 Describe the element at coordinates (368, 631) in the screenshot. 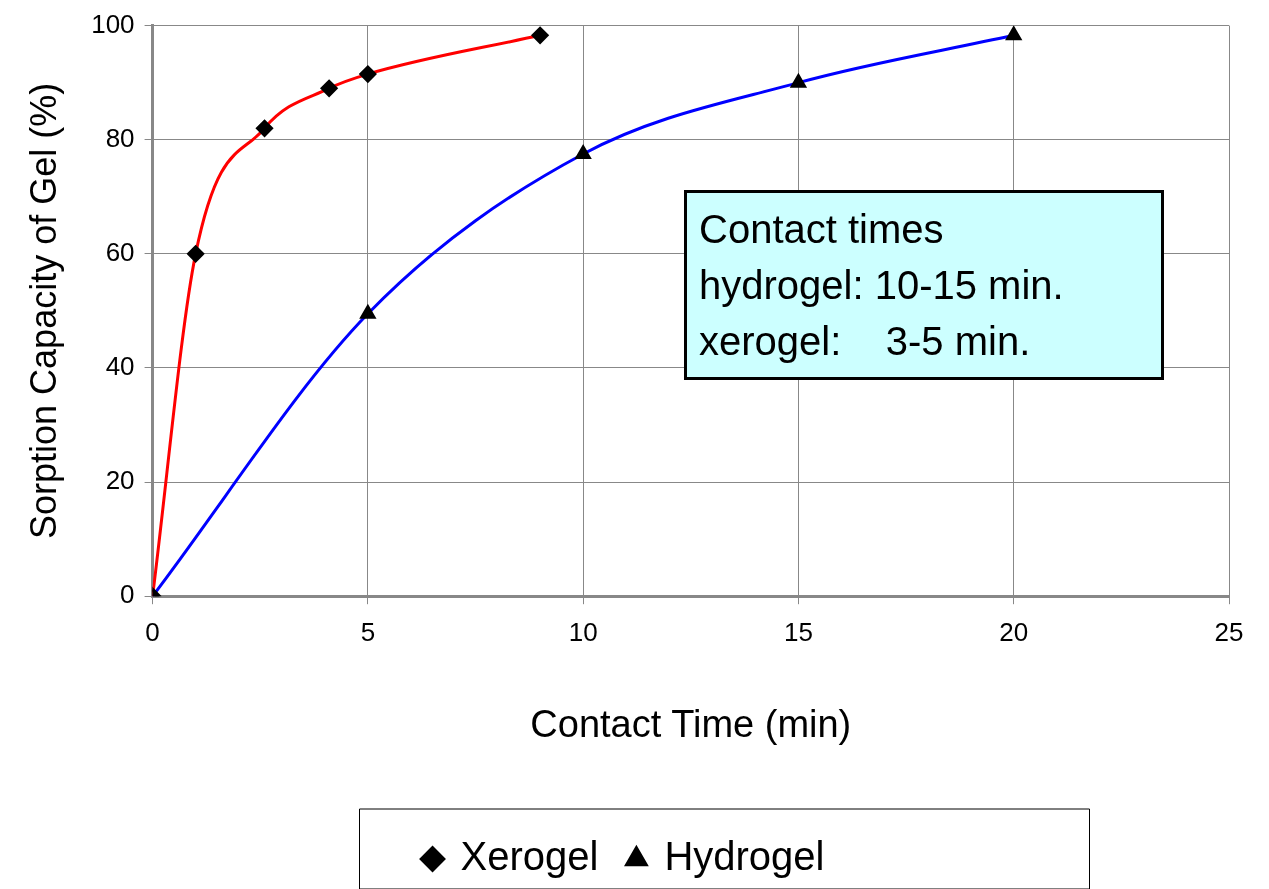

I see `x-tick-label: 5` at that location.